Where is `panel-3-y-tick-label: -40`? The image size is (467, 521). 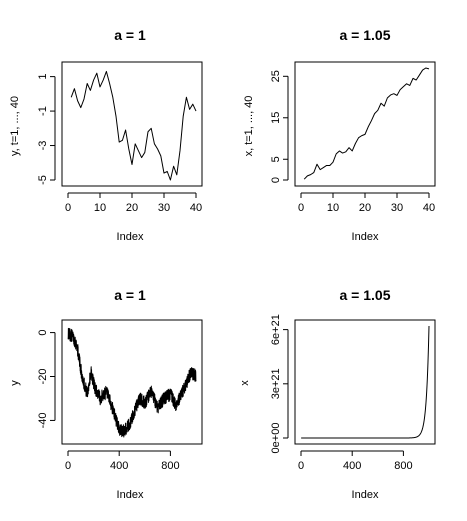 panel-3-y-tick-label: -40 is located at coordinates (43, 420).